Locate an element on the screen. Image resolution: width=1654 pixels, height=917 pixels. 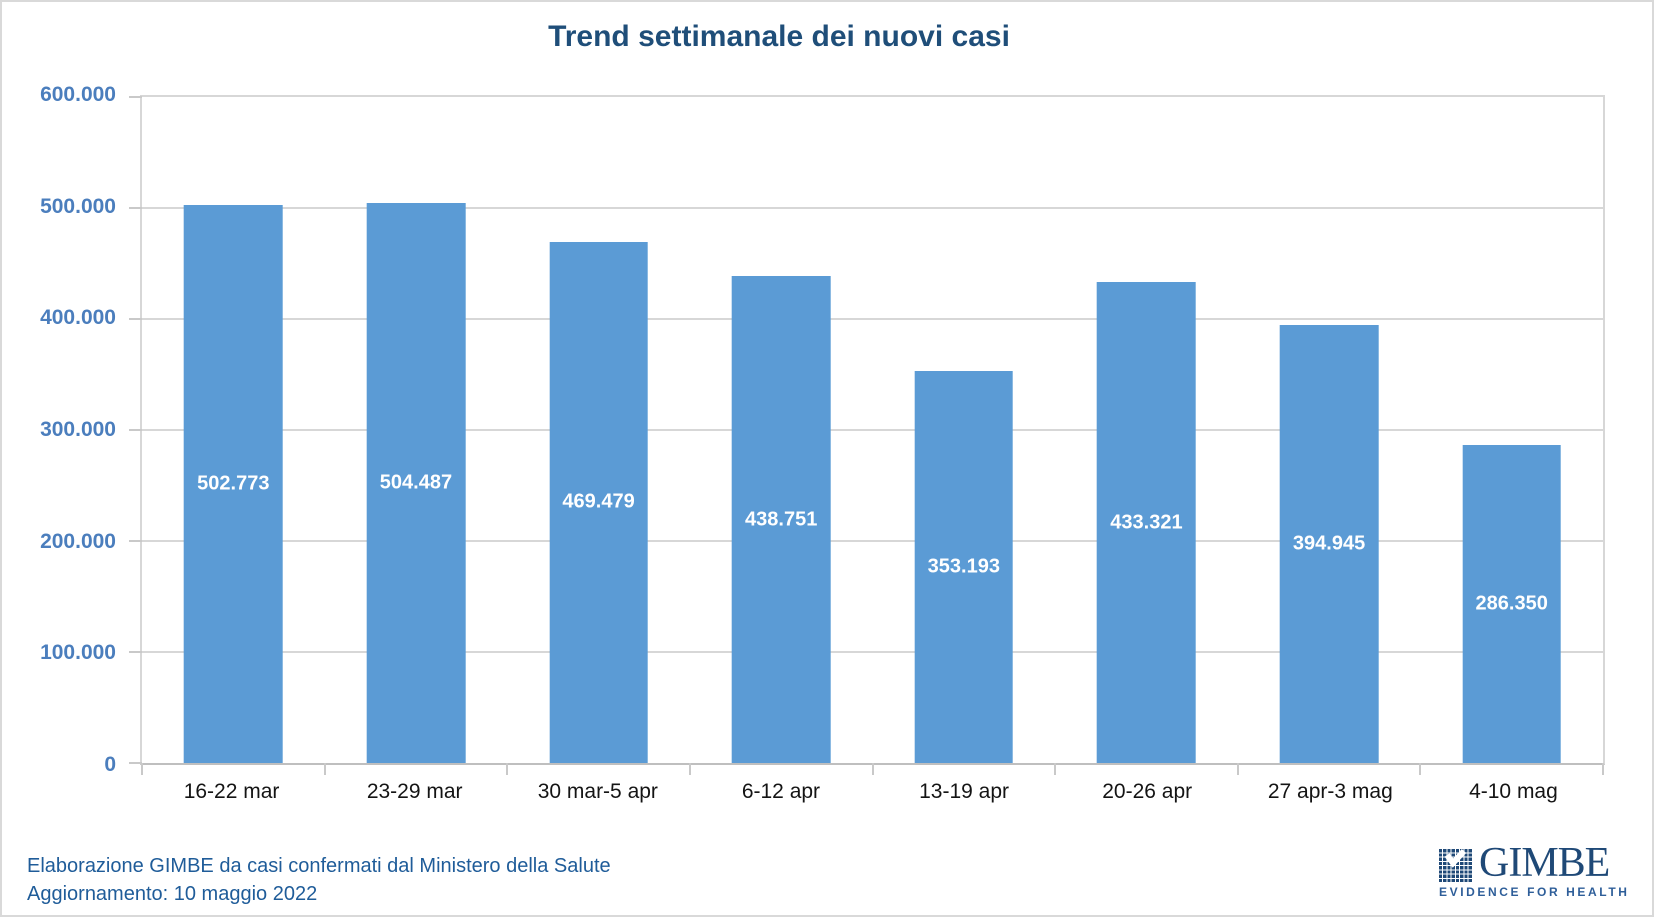
bar-slot: 502.773 is located at coordinates (233, 430).